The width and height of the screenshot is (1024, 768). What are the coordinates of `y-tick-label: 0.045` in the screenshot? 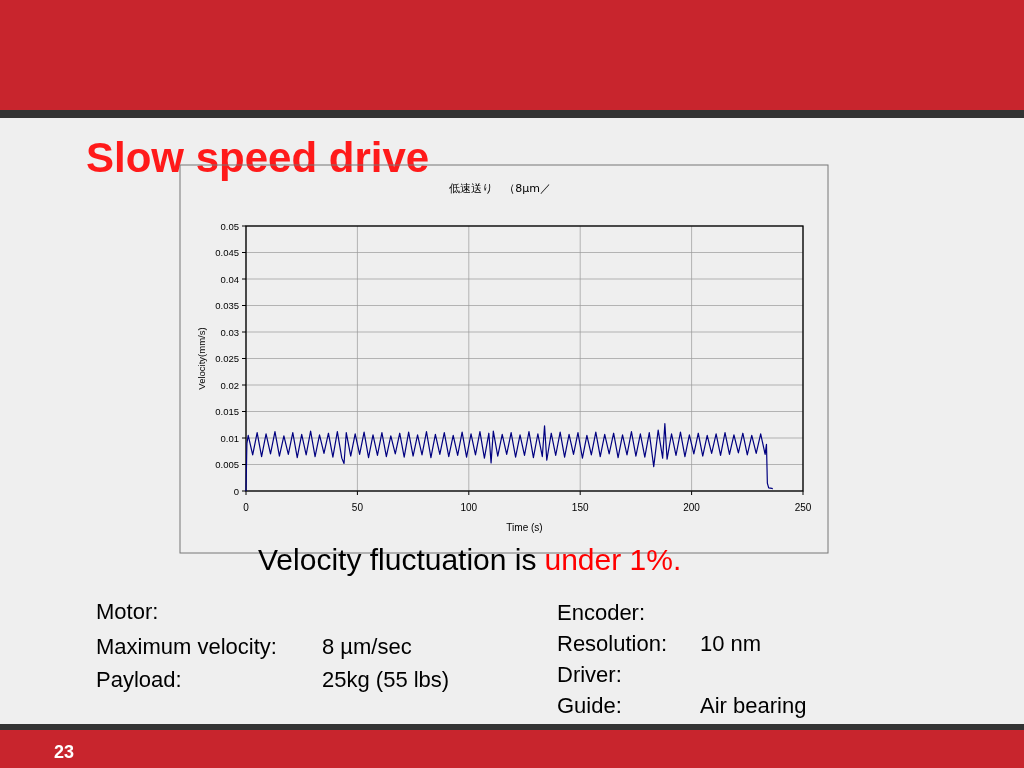 It's located at (227, 252).